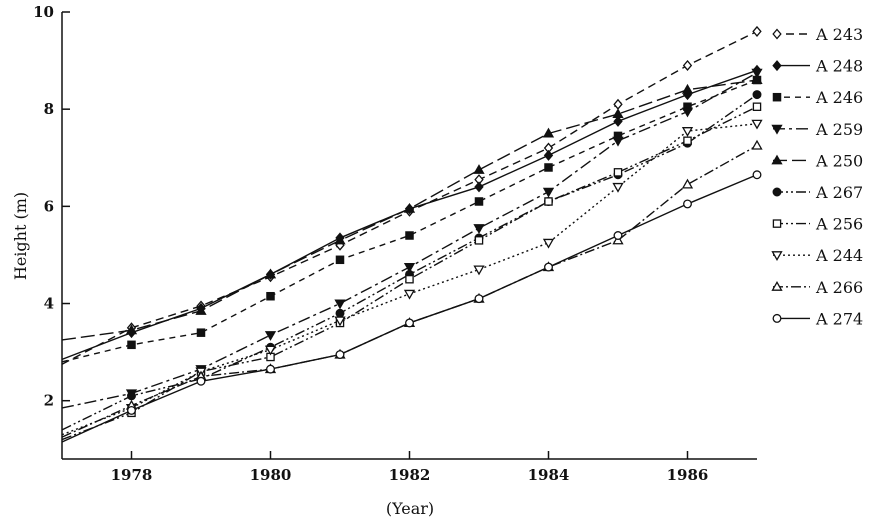 The width and height of the screenshot is (869, 522). I want to click on x-axis-title: (Year), so click(410, 508).